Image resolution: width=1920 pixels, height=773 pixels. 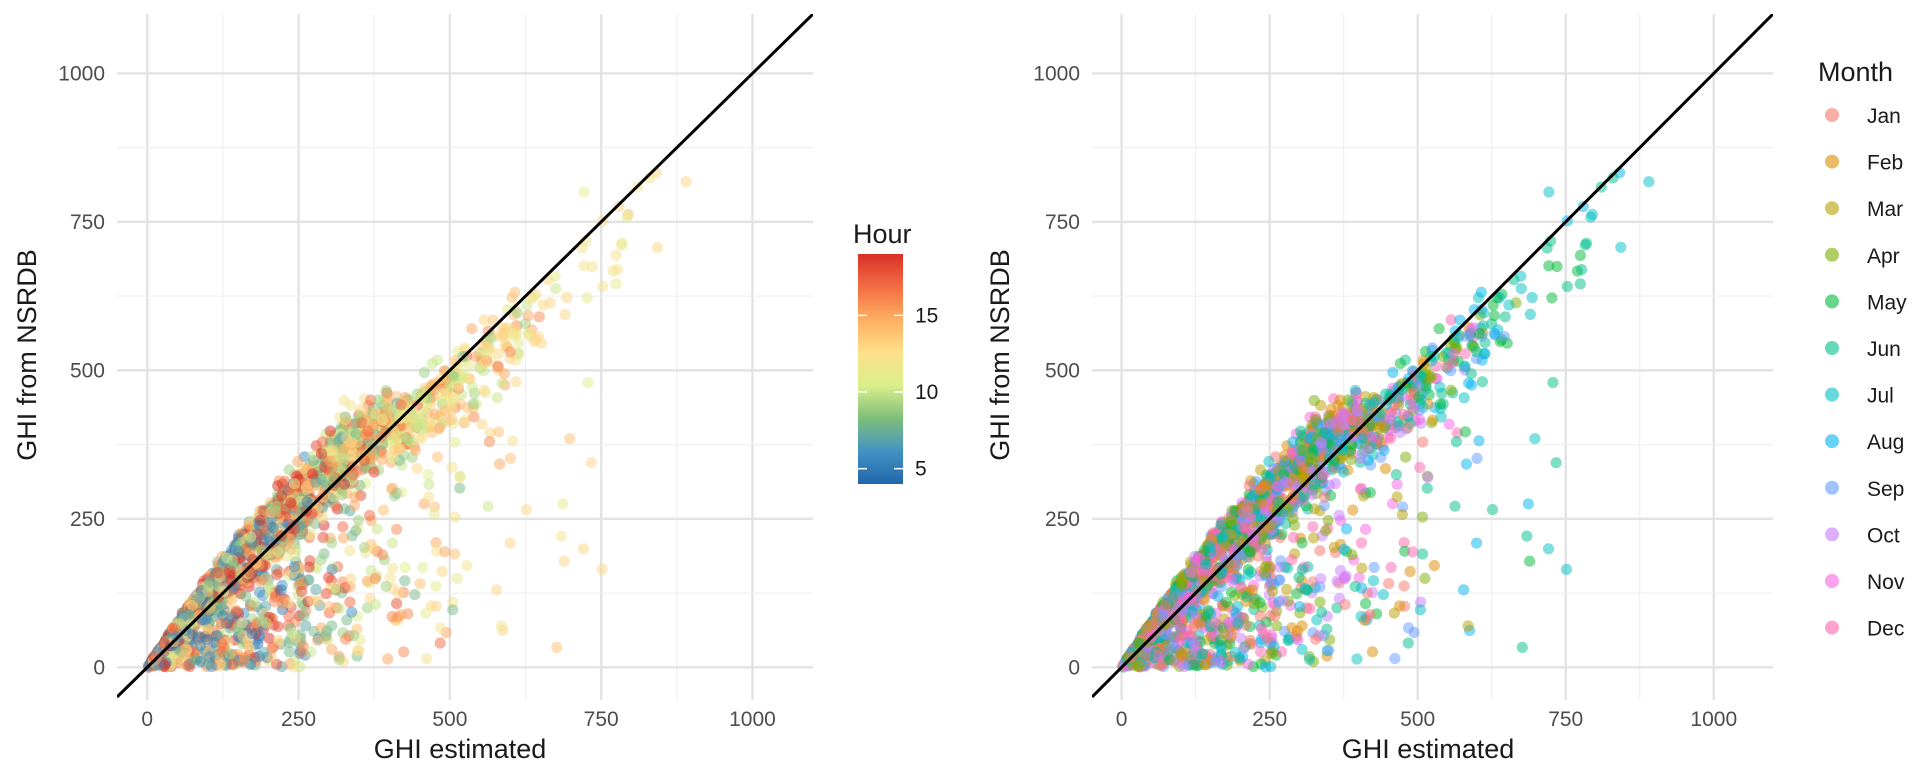 What do you see at coordinates (449, 719) in the screenshot?
I see `x-tick-label: 500` at bounding box center [449, 719].